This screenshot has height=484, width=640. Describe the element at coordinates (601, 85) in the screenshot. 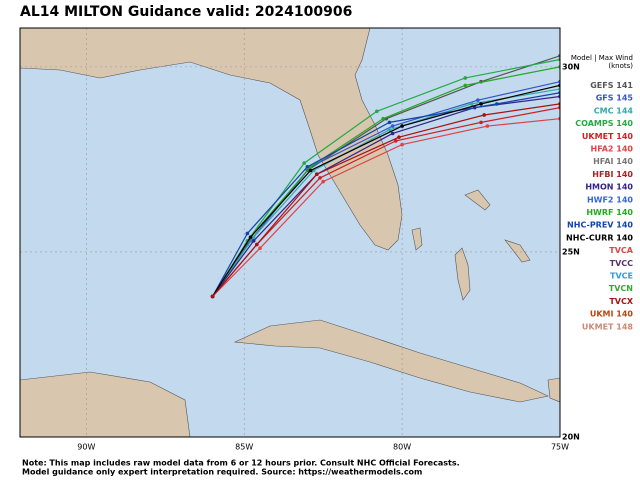

I see `legend-model: GEFS` at that location.